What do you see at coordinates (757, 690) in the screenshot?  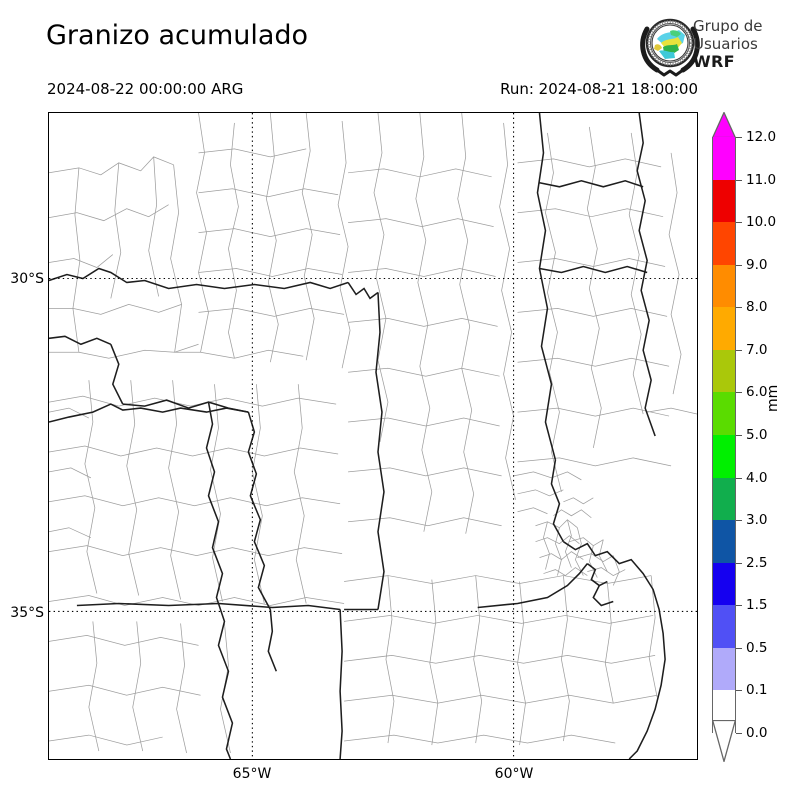 I see `colorbar-tick-label: 0.1` at bounding box center [757, 690].